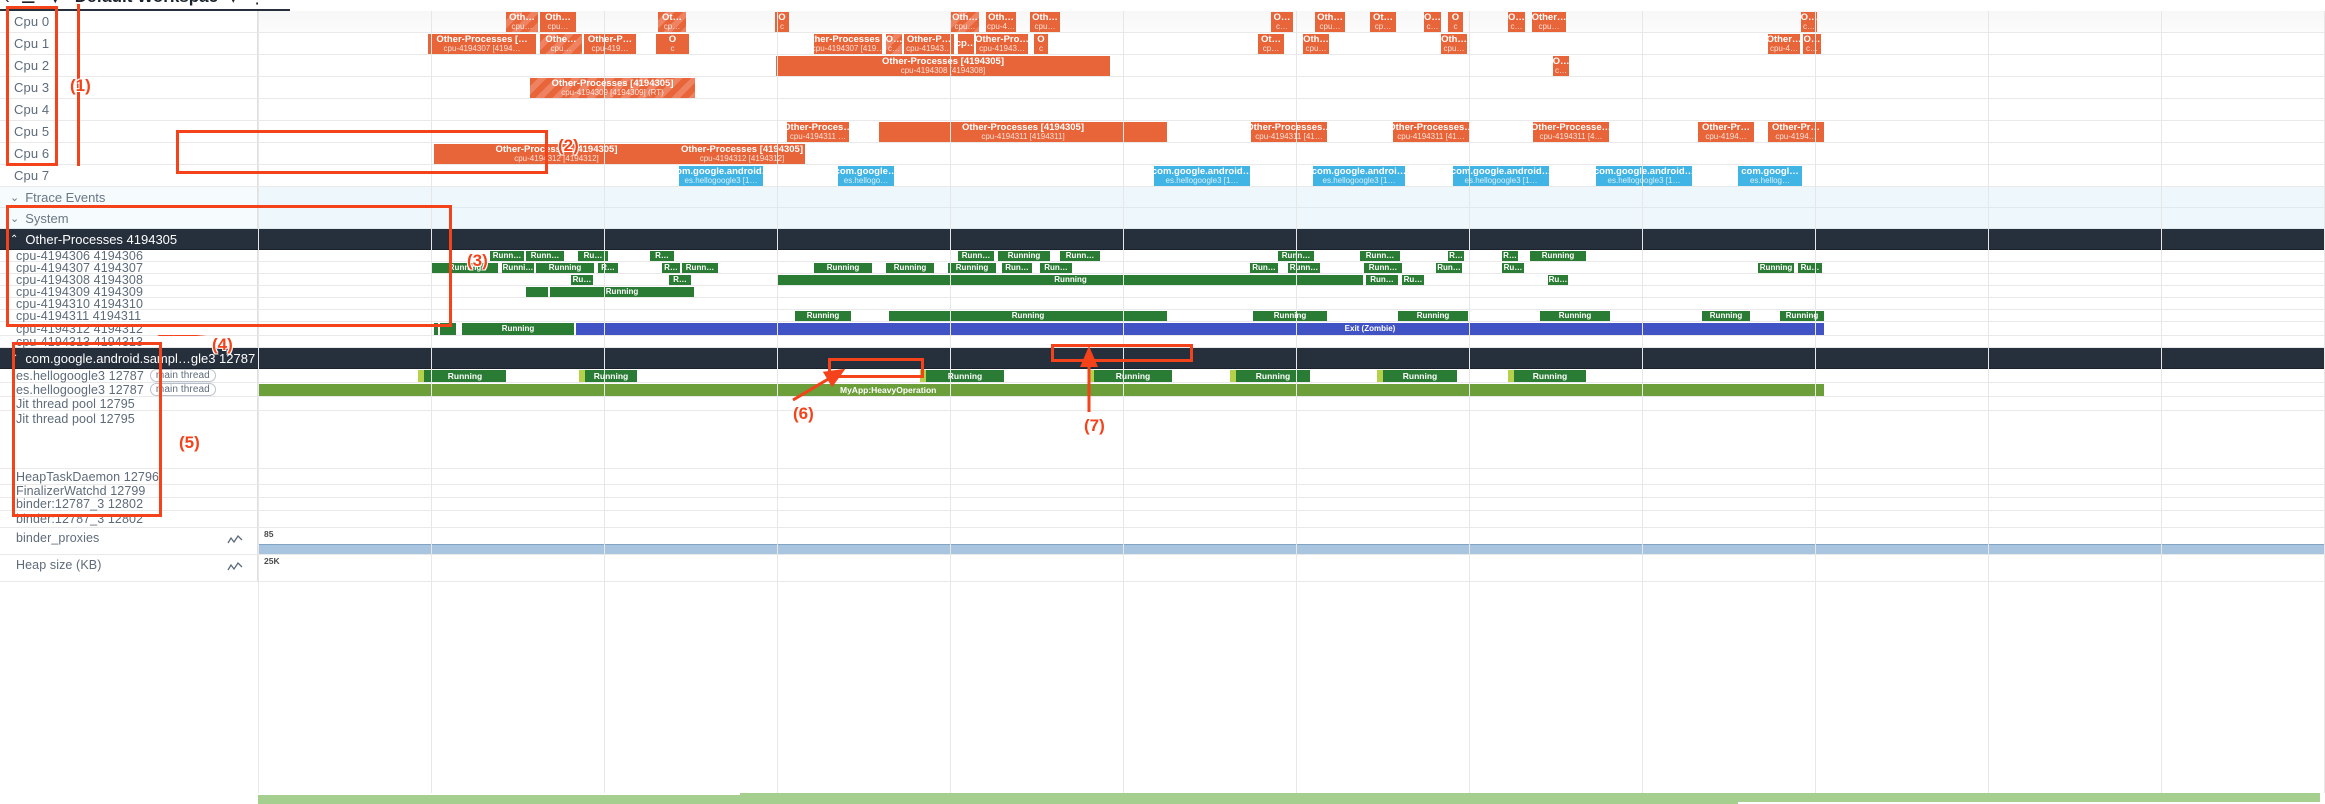 This screenshot has width=2325, height=804. I want to click on timeline-slice: Exit (Zombie), so click(1370, 329).